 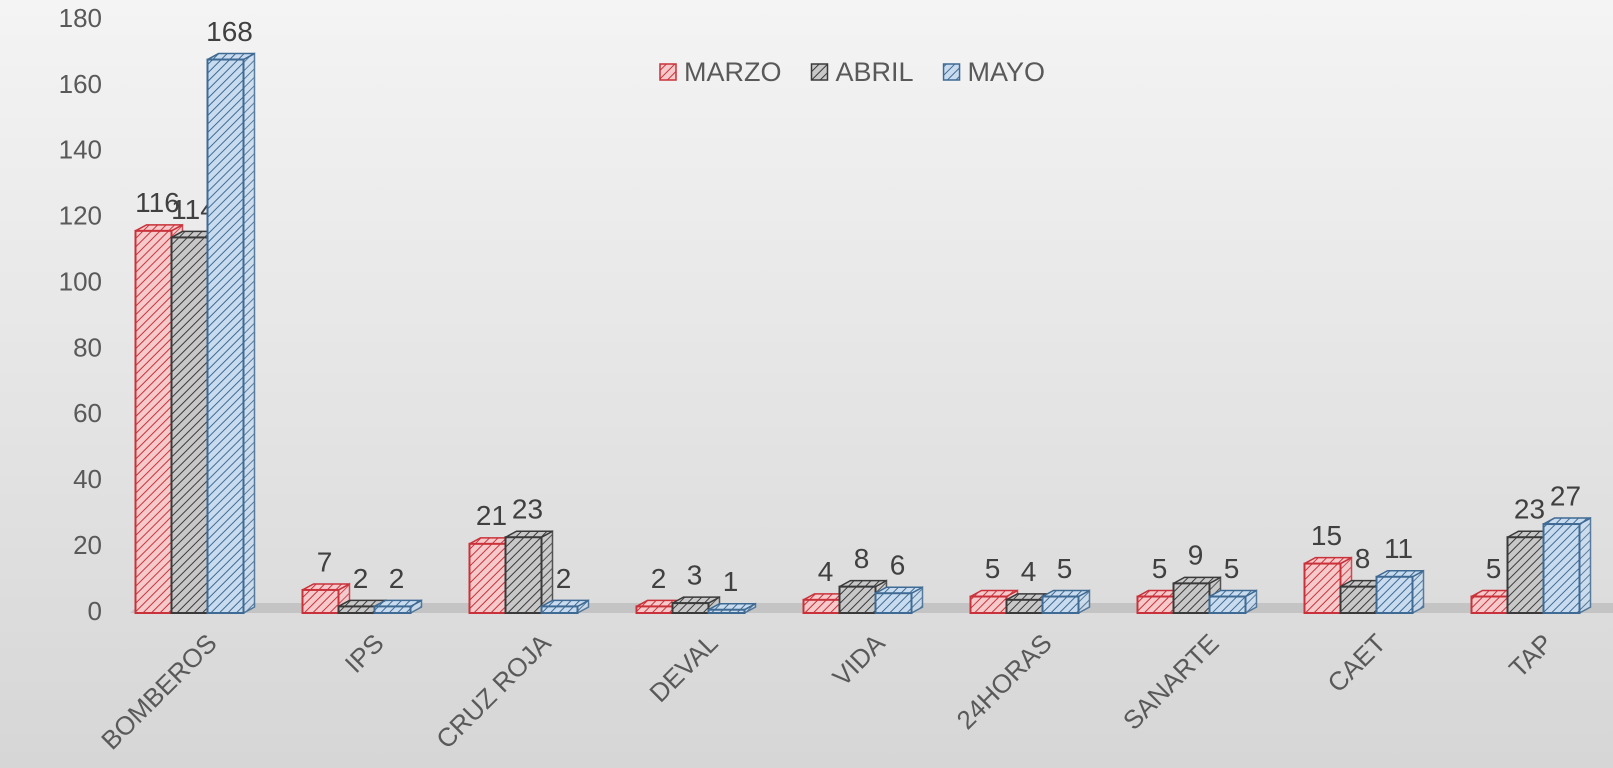 I want to click on legend-label: MAYO, so click(x=1007, y=72).